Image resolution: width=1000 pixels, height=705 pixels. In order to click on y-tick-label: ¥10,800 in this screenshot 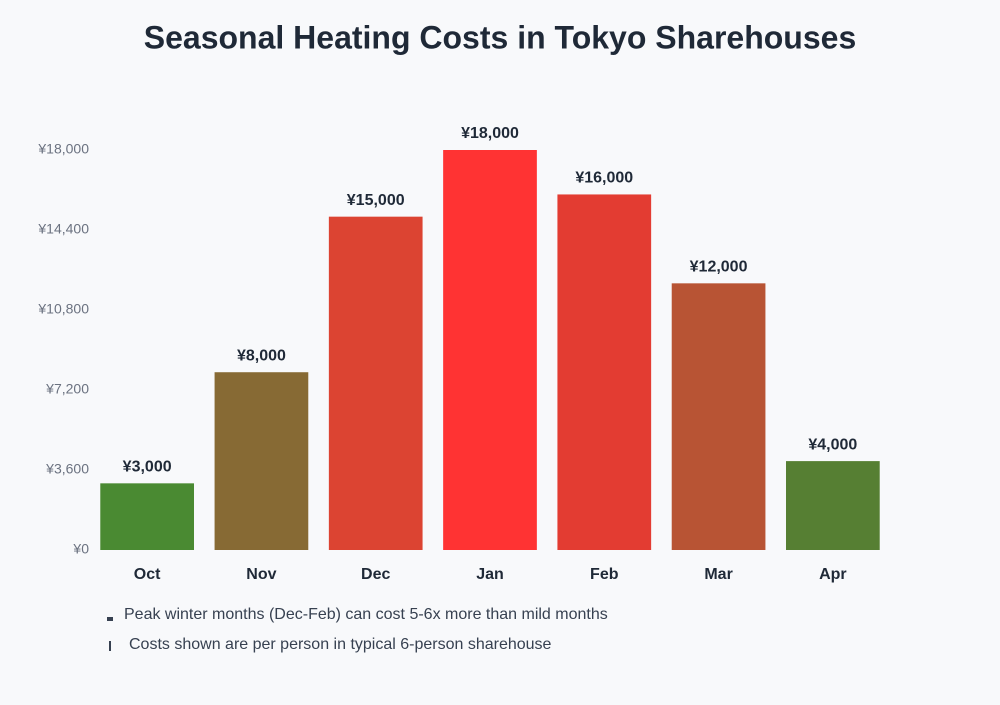, I will do `click(63, 309)`.